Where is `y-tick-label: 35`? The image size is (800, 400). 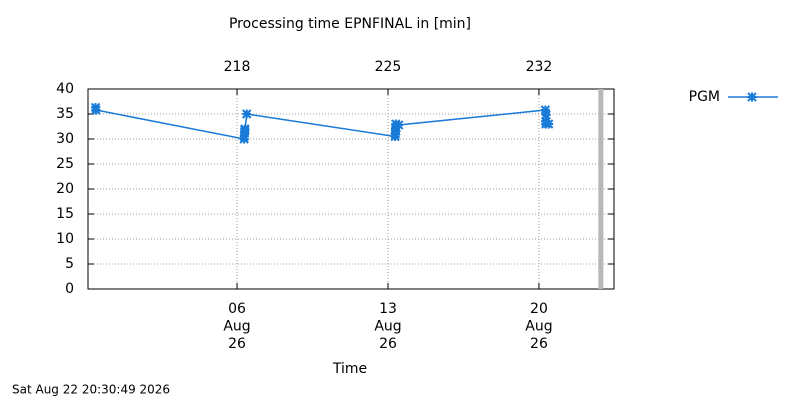
y-tick-label: 35 is located at coordinates (65, 114).